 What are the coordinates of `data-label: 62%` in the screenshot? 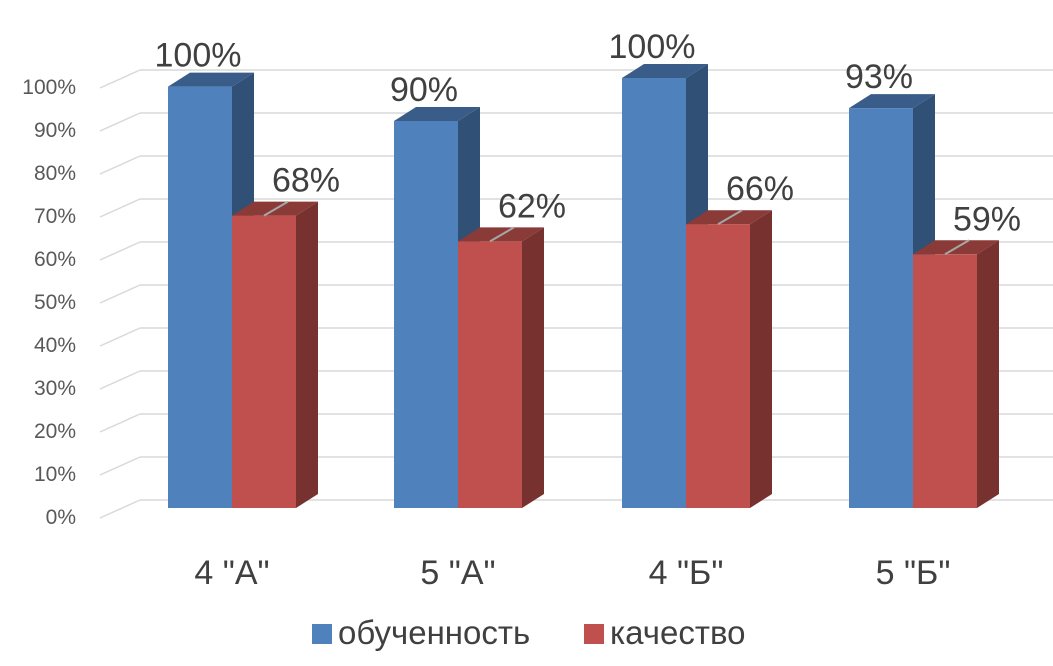 It's located at (532, 206).